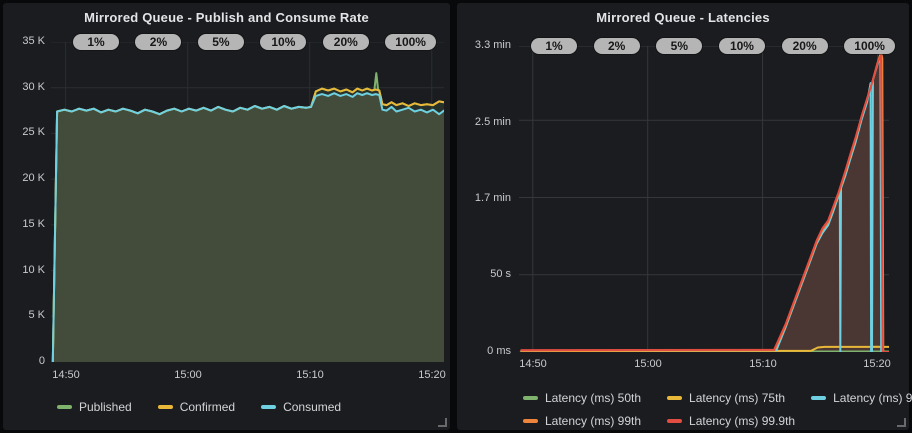  I want to click on published-series-swatch, so click(64, 407).